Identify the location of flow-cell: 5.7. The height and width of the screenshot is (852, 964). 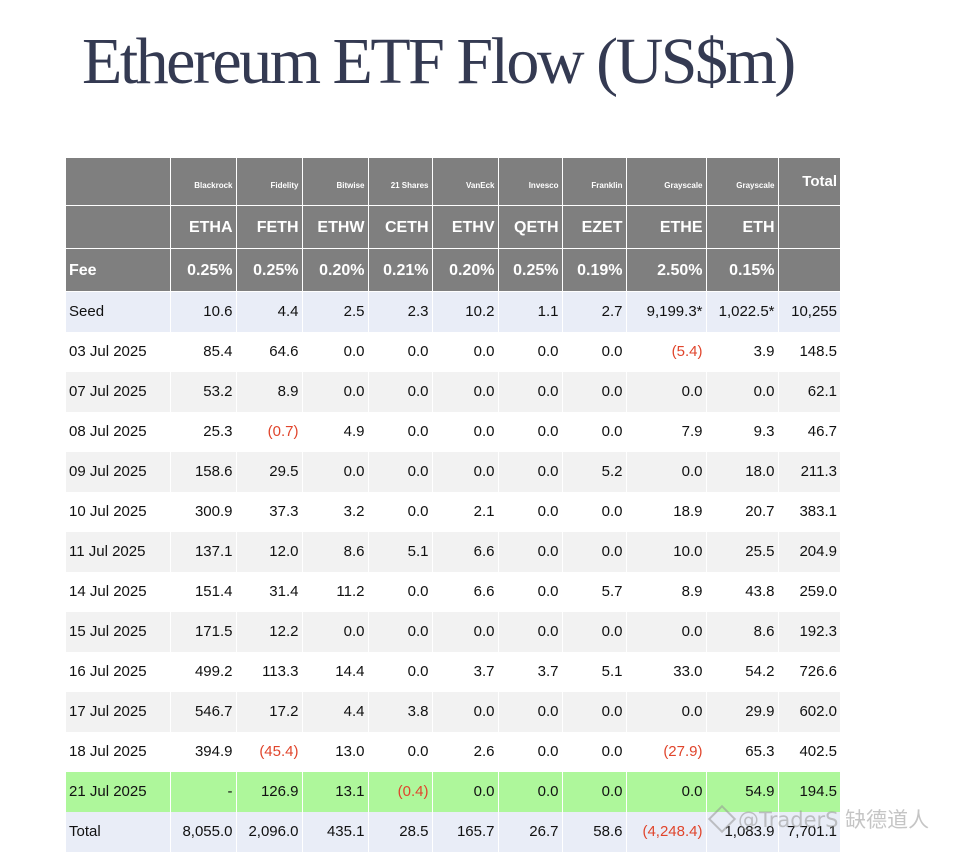
(593, 591).